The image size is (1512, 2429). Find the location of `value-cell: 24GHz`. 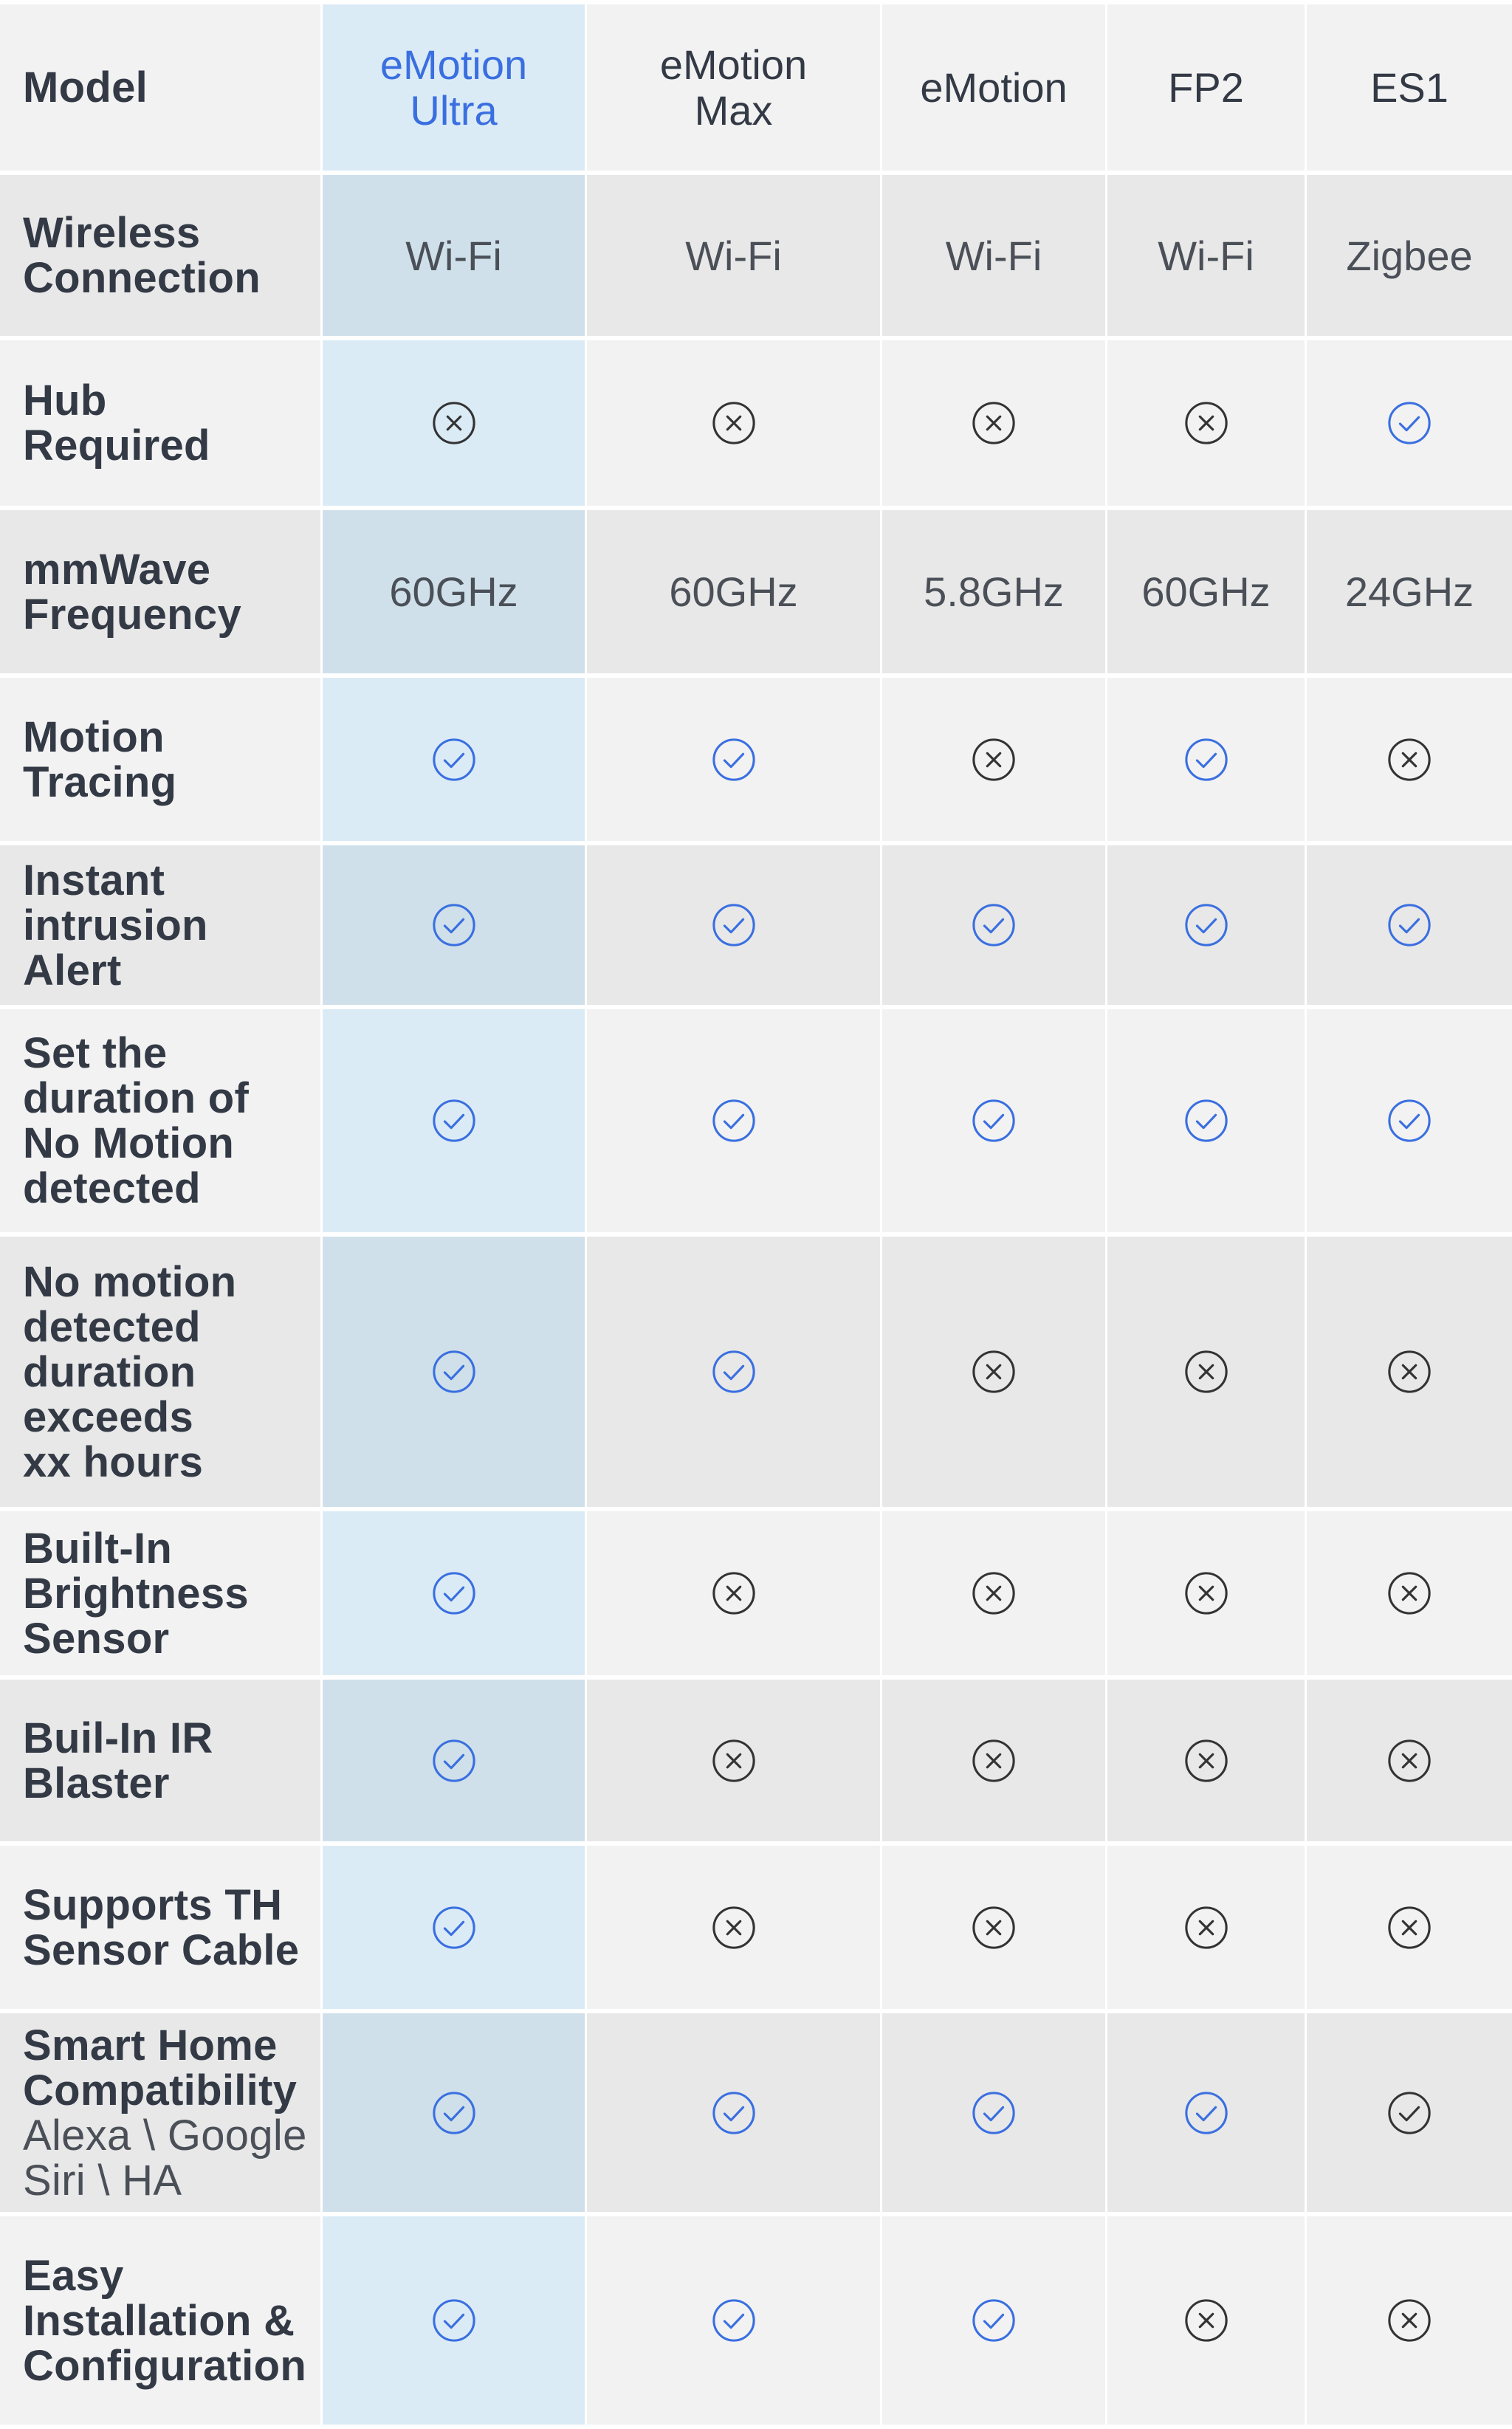

value-cell: 24GHz is located at coordinates (1409, 594).